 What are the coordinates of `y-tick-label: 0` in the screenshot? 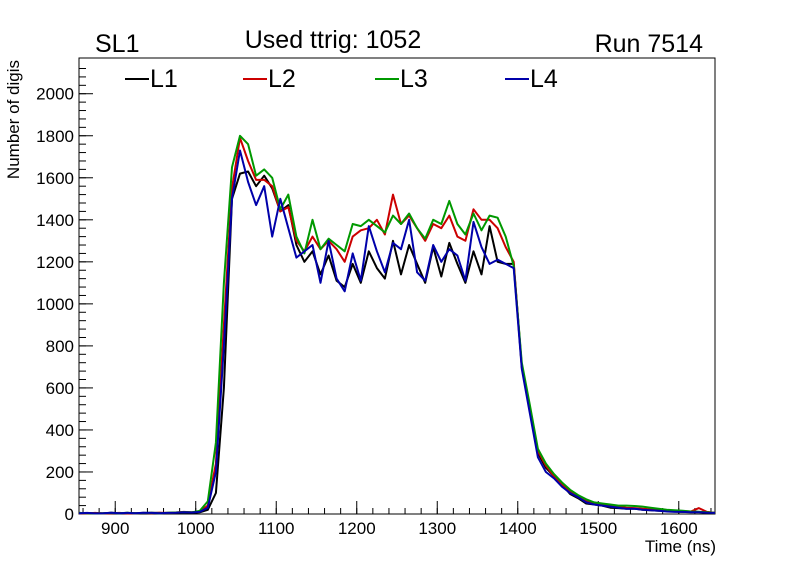 It's located at (69, 514).